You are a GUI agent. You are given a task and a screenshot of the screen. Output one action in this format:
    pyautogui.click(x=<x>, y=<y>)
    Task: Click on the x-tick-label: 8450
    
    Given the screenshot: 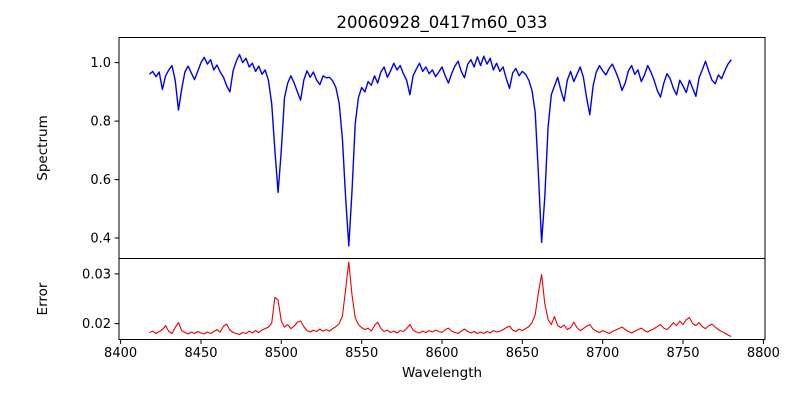 What is the action you would take?
    pyautogui.click(x=200, y=353)
    